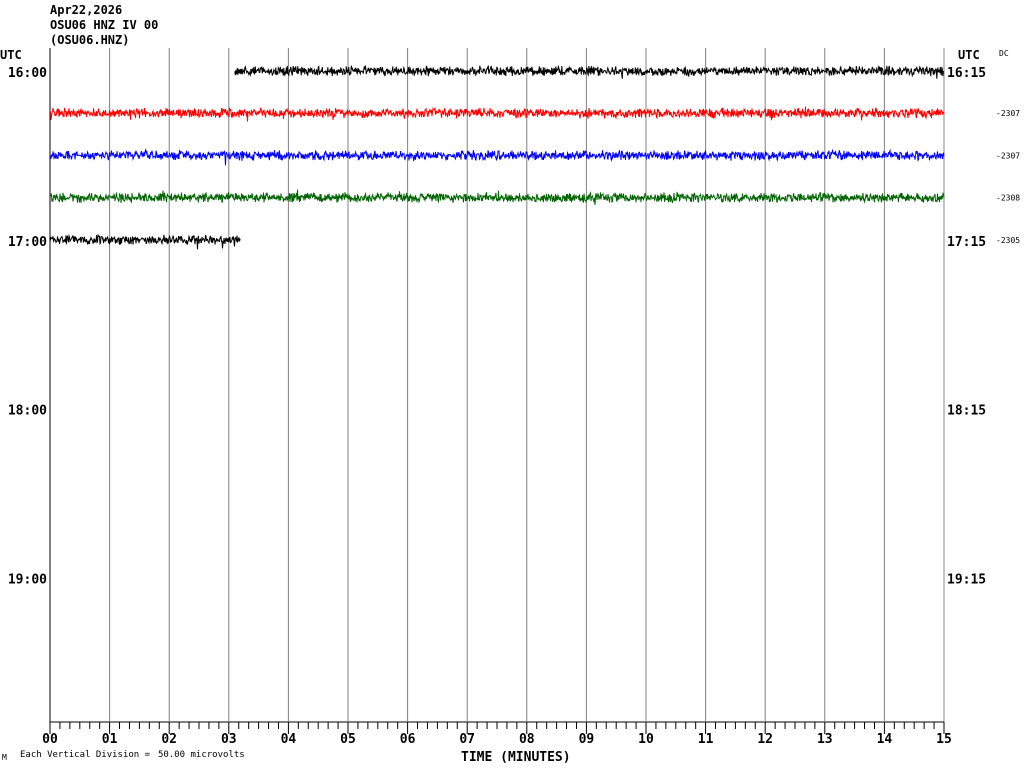 The image size is (1024, 768). Describe the element at coordinates (89, 40) in the screenshot. I see `channel-label: (OSU06.HNZ)` at that location.